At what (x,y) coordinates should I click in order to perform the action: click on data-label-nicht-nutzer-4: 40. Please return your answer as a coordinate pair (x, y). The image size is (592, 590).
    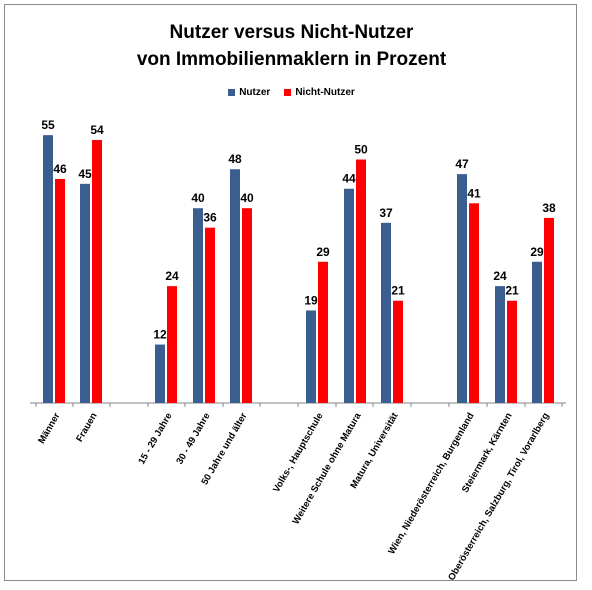
    Looking at the image, I should click on (247, 198).